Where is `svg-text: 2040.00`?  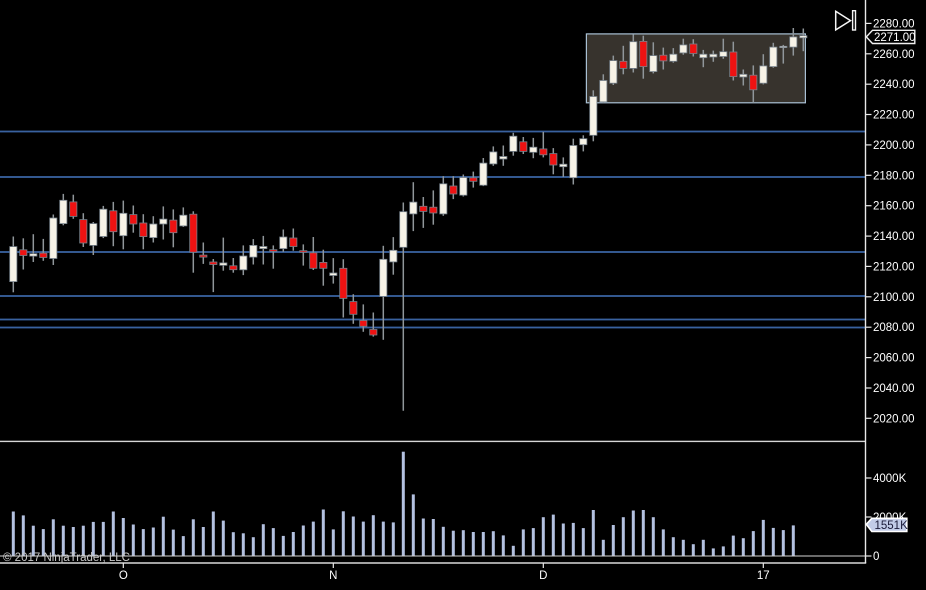
svg-text: 2040.00 is located at coordinates (894, 389).